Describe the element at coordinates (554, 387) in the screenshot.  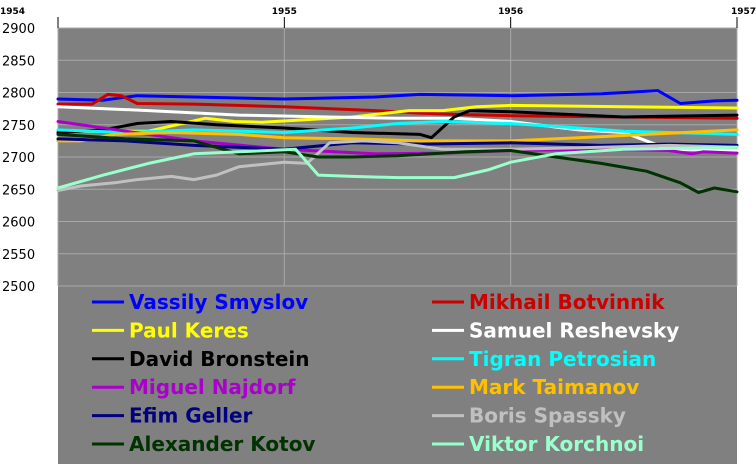
I see `legend-label-mark-taimanov: Mark Taimanov` at that location.